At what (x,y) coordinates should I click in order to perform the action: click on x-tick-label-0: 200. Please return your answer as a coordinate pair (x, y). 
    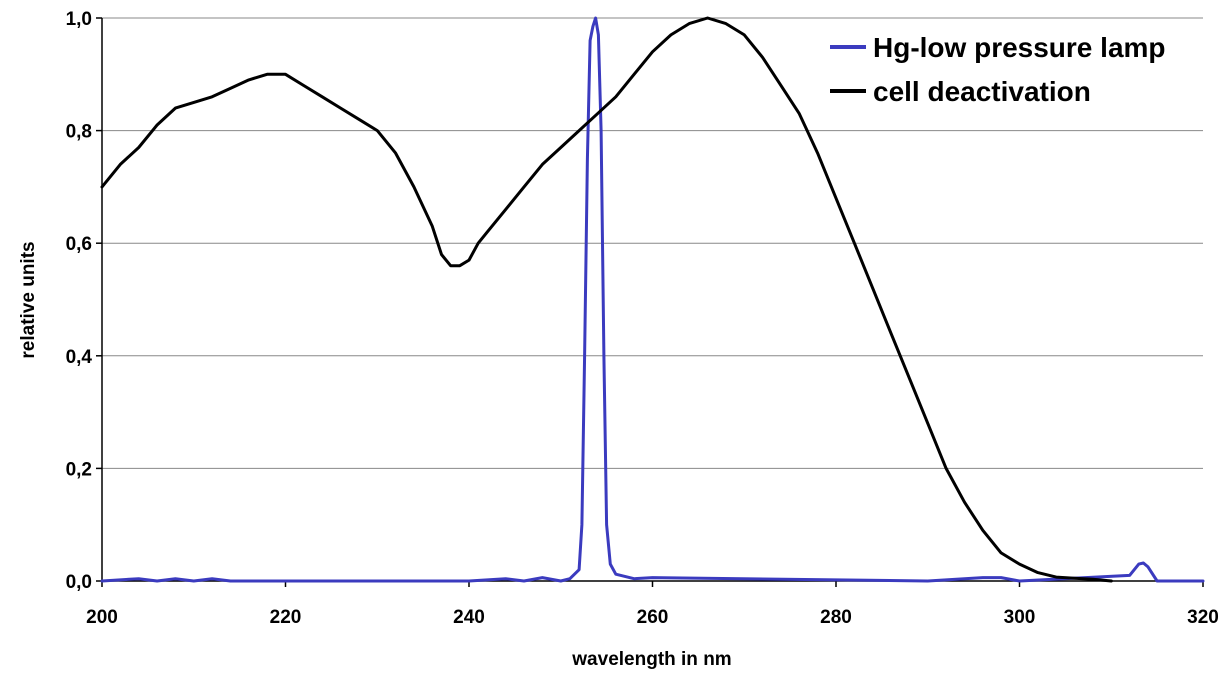
    Looking at the image, I should click on (102, 617).